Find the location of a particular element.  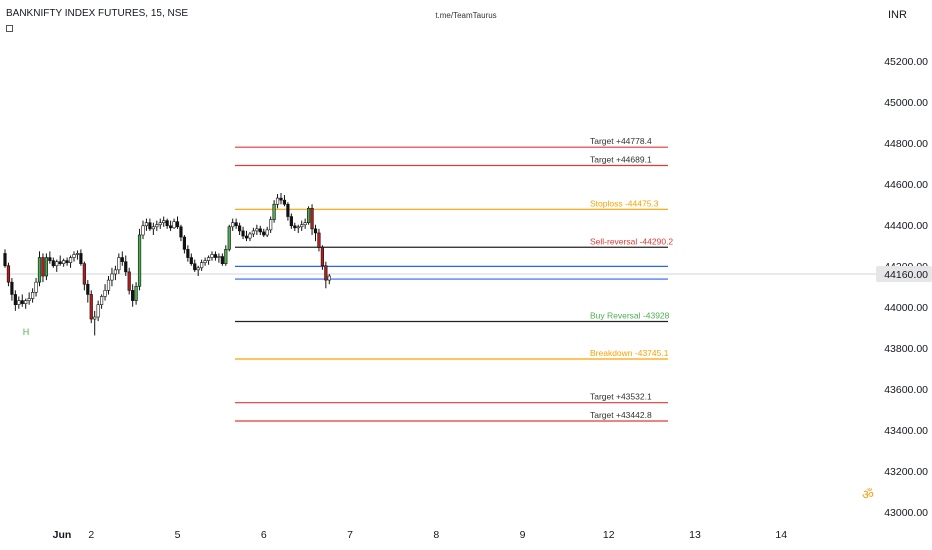

time-axis-tick: 6 is located at coordinates (264, 535).